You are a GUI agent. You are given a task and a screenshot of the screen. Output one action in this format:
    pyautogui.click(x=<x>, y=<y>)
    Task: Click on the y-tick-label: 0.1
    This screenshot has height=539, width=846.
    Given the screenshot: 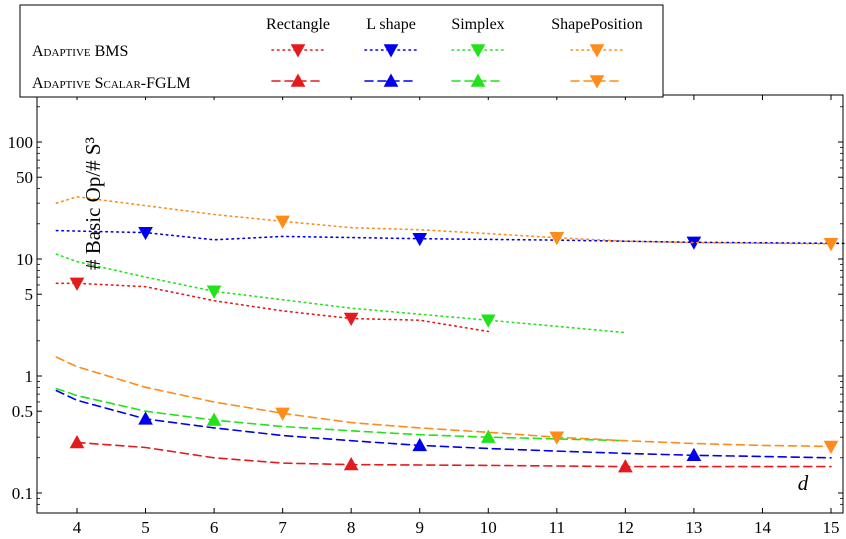 What is the action you would take?
    pyautogui.click(x=22, y=493)
    